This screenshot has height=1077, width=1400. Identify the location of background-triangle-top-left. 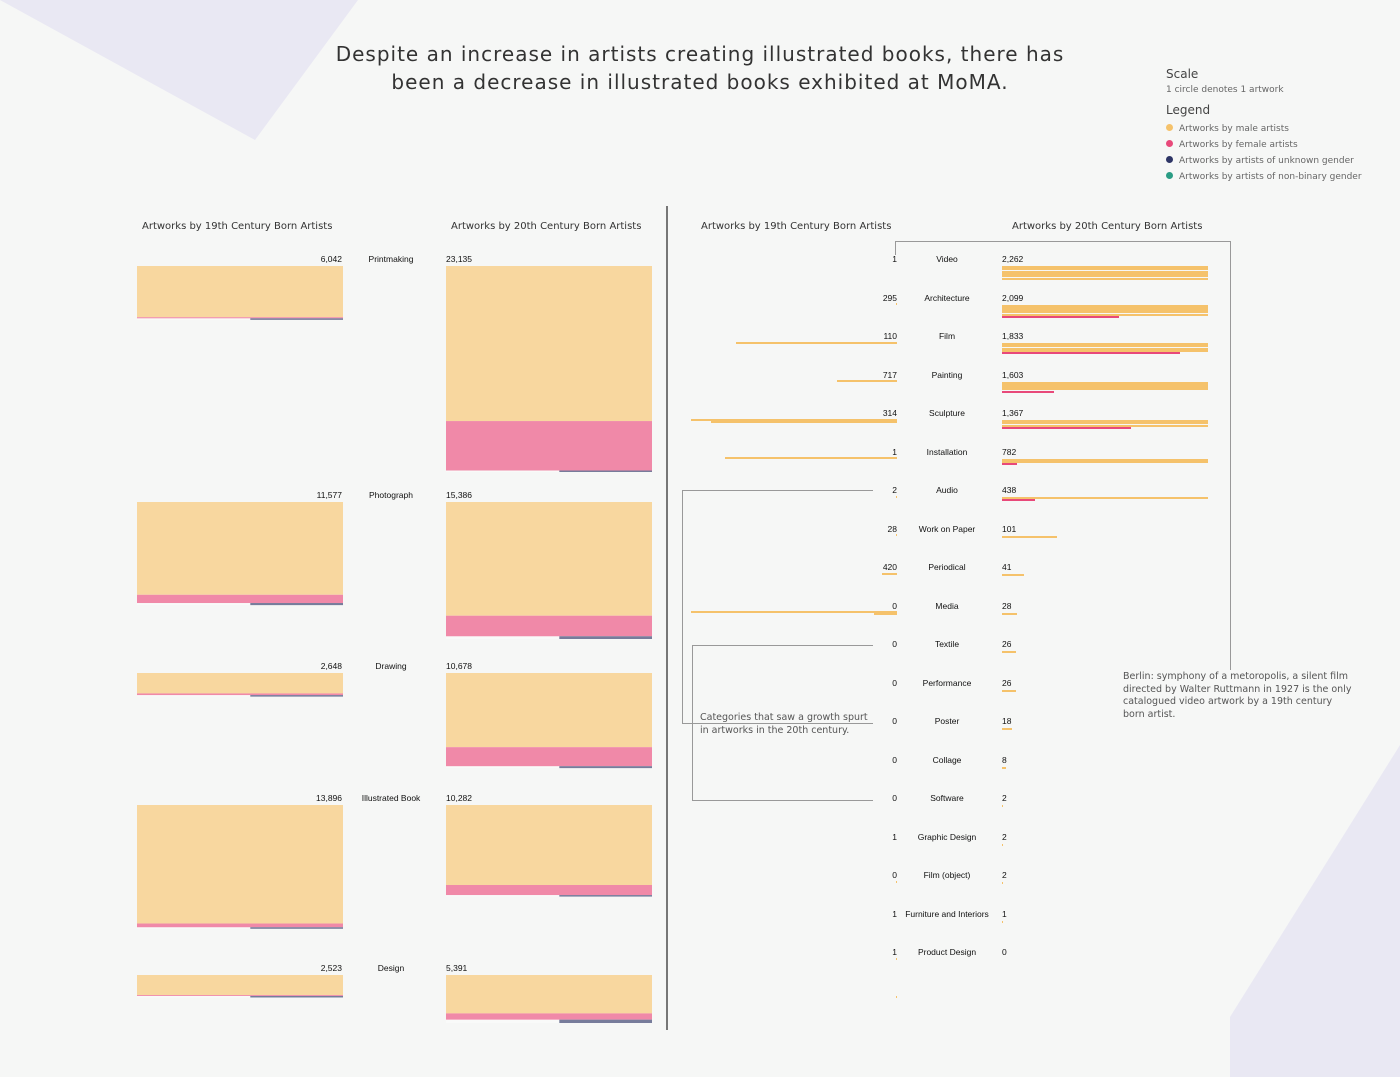
(179, 70).